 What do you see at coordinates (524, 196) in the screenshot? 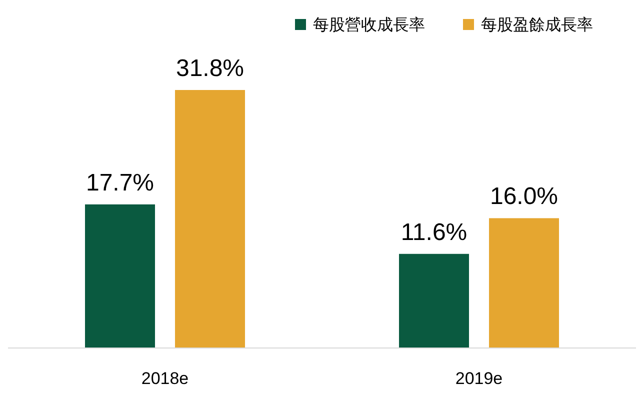
I see `data-label: 16.0%` at bounding box center [524, 196].